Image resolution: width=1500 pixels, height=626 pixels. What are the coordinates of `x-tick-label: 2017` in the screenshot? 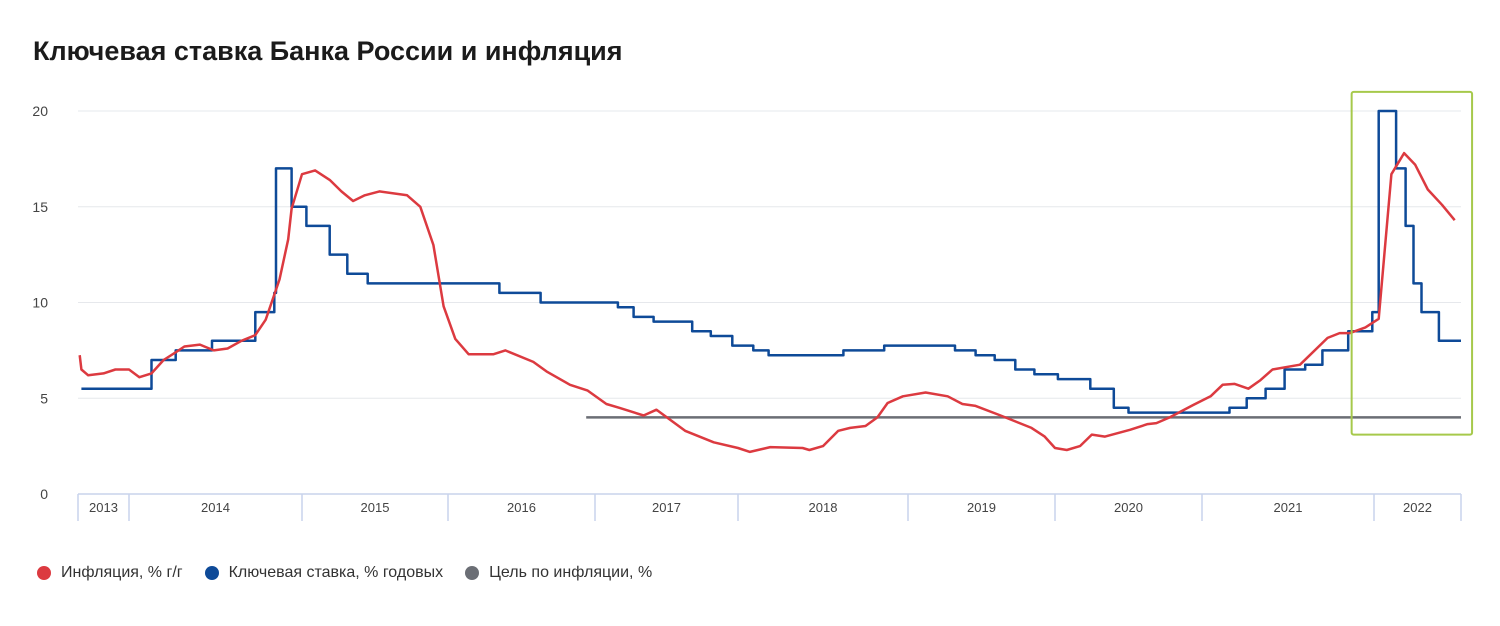 It's located at (666, 507).